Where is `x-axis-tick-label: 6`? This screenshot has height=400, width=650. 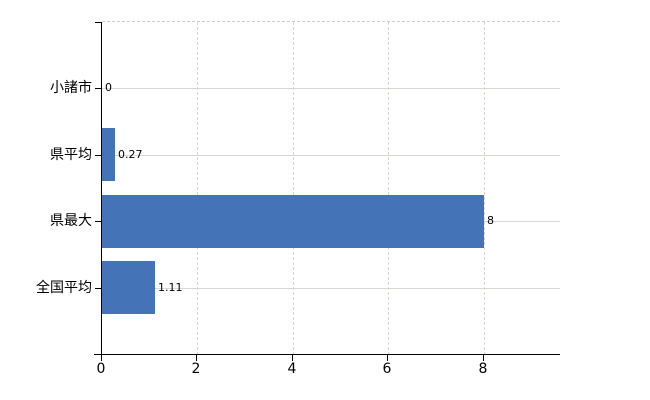
x-axis-tick-label: 6 is located at coordinates (387, 369).